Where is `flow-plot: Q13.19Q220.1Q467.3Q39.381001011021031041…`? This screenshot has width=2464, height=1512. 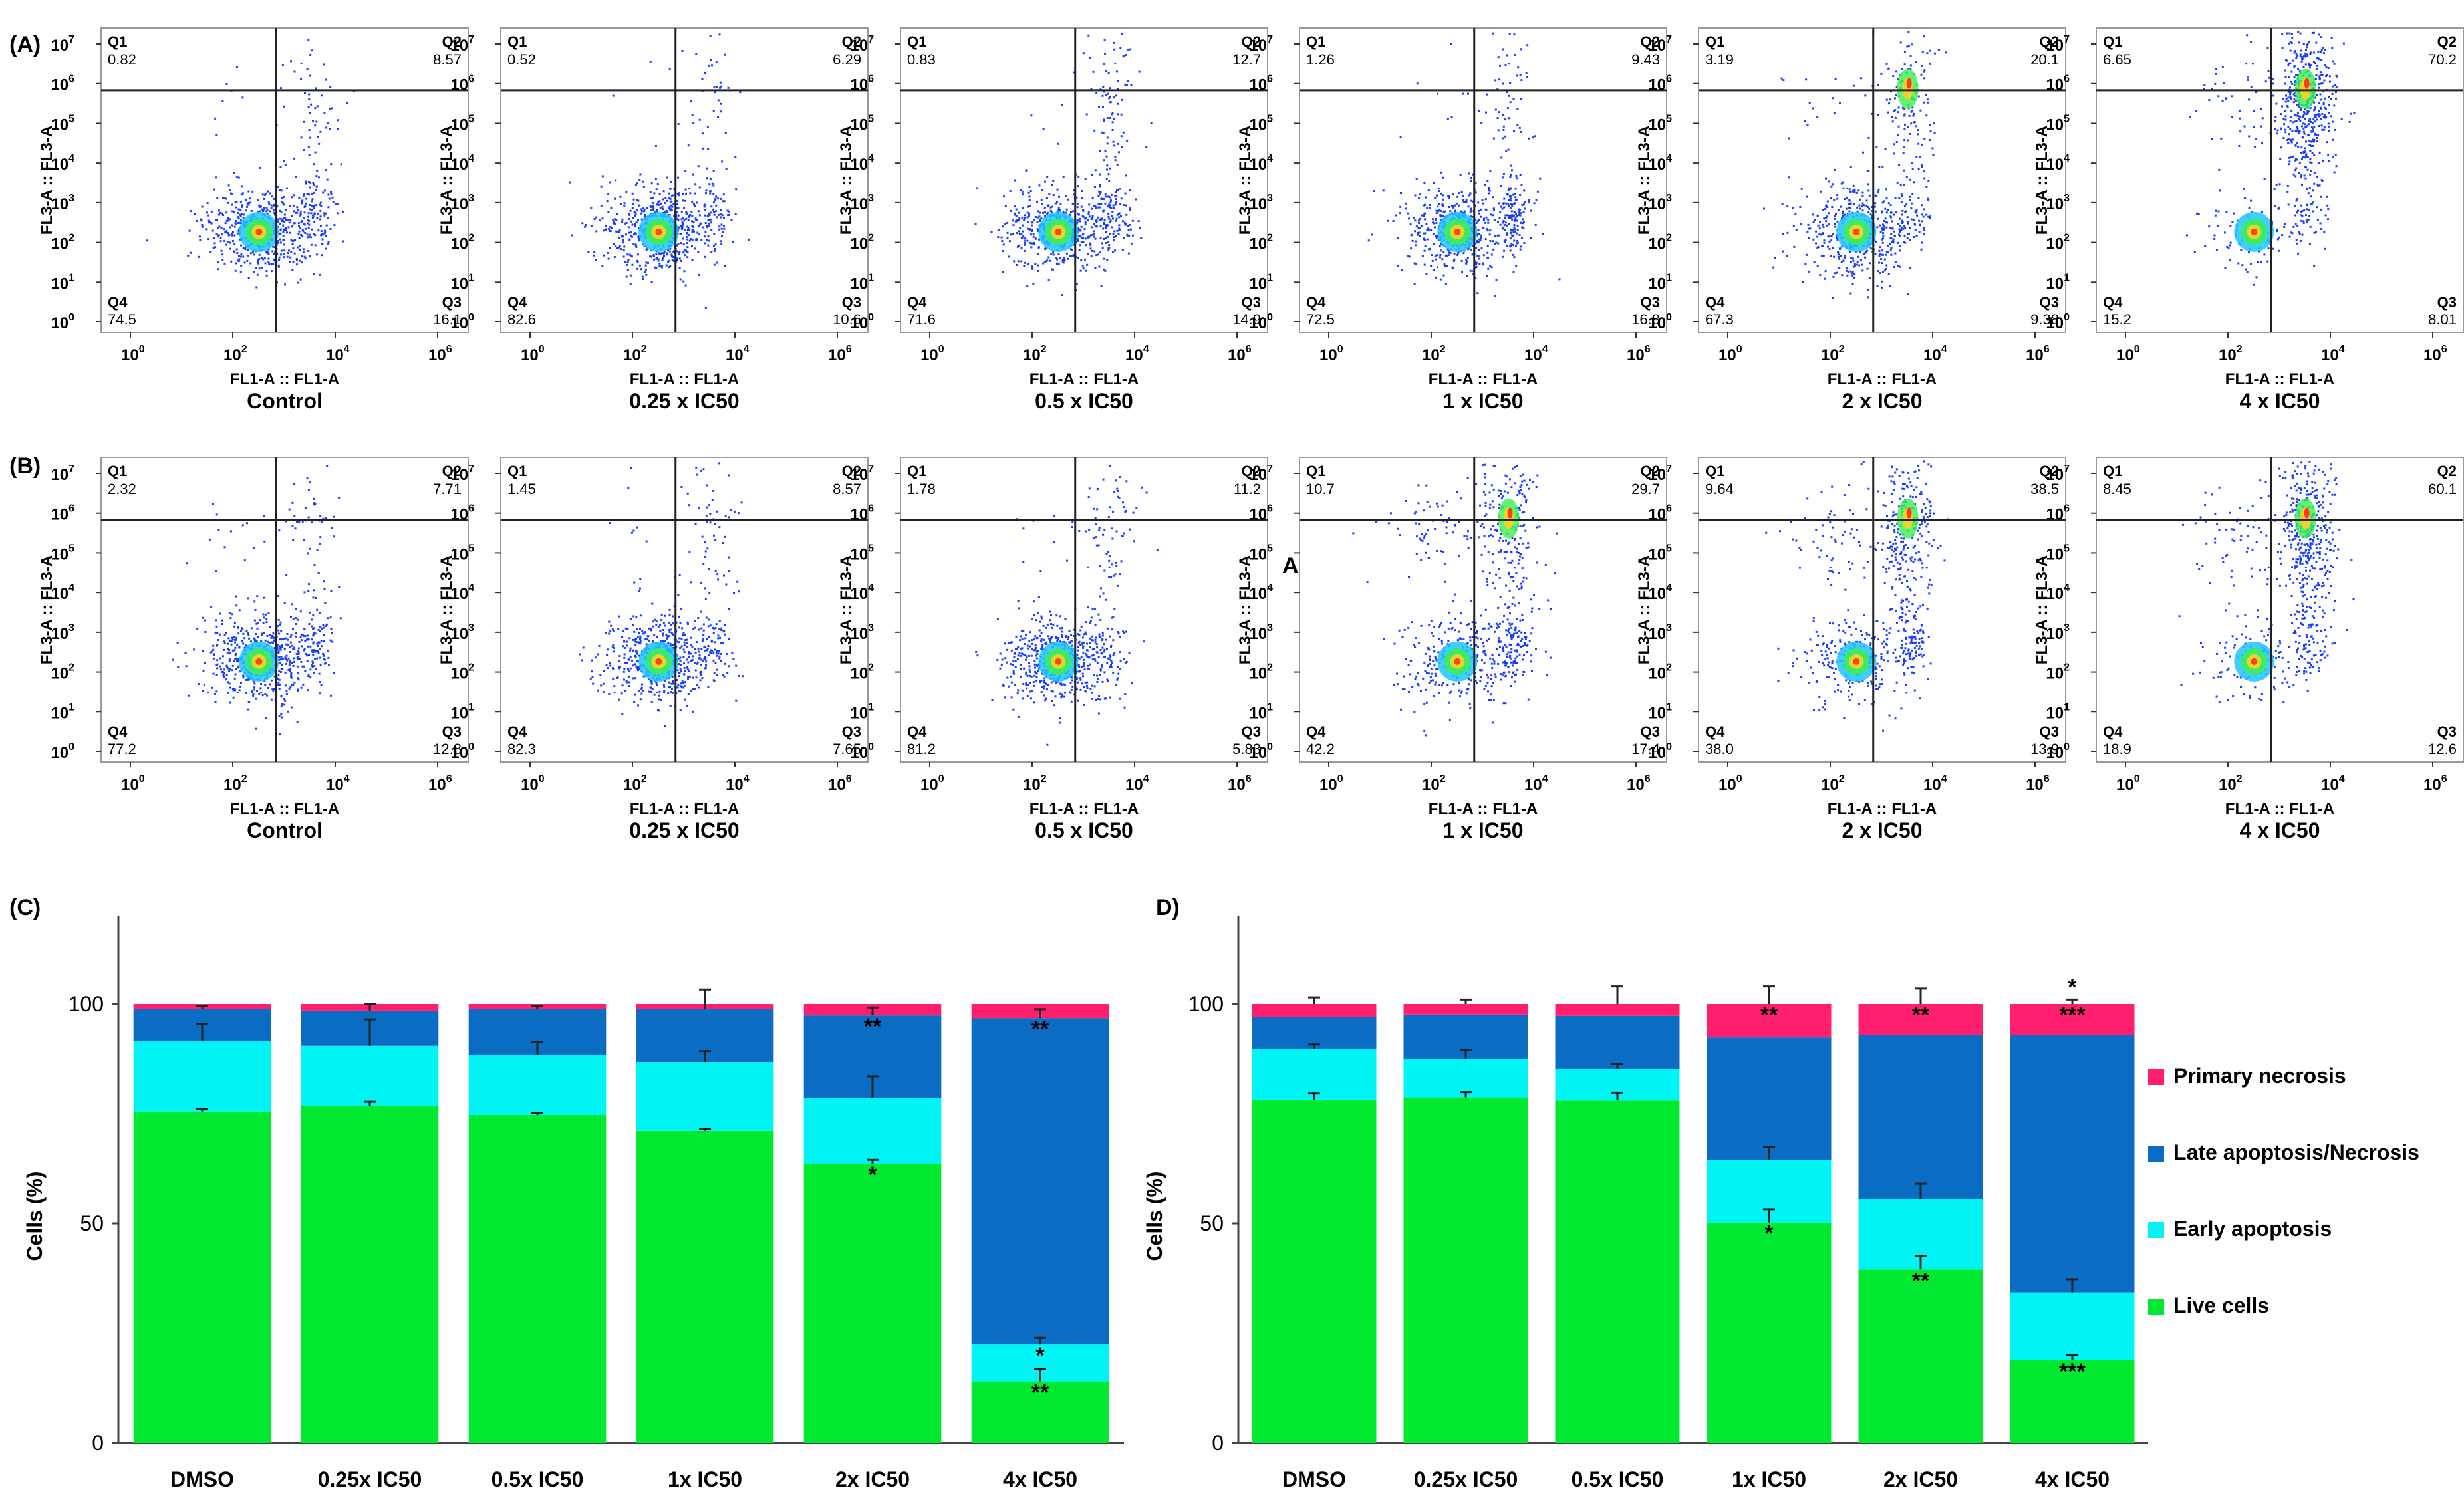
flow-plot: Q13.19Q220.1Q467.3Q39.381001011021031041… is located at coordinates (1850, 220).